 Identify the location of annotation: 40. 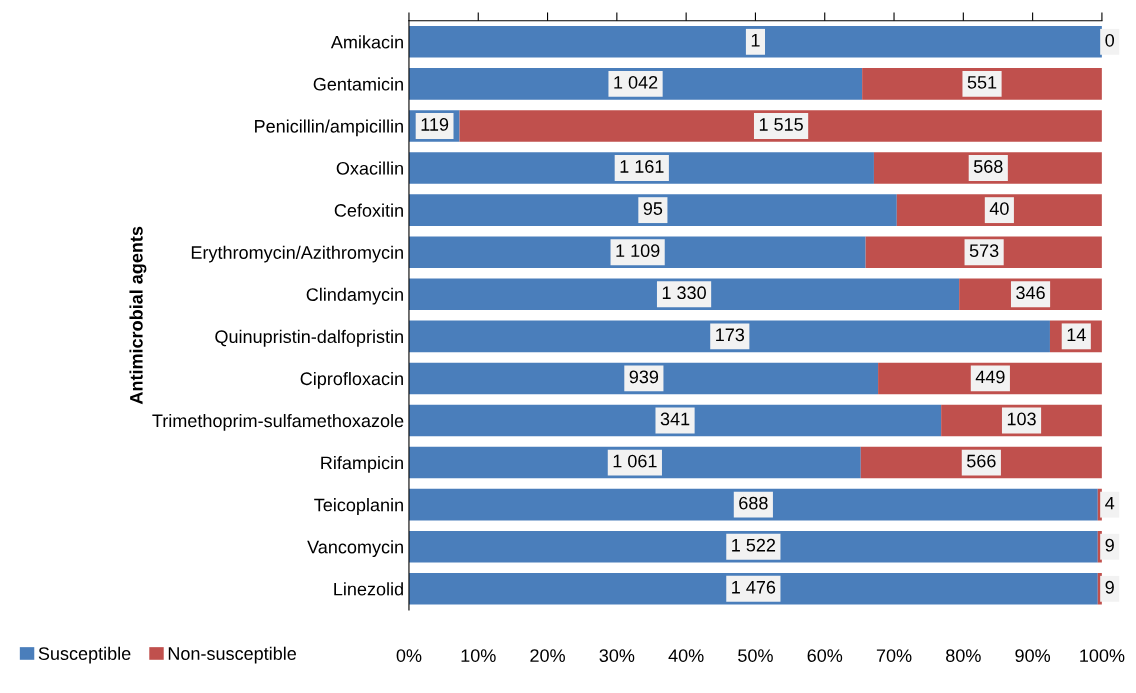
(999, 208).